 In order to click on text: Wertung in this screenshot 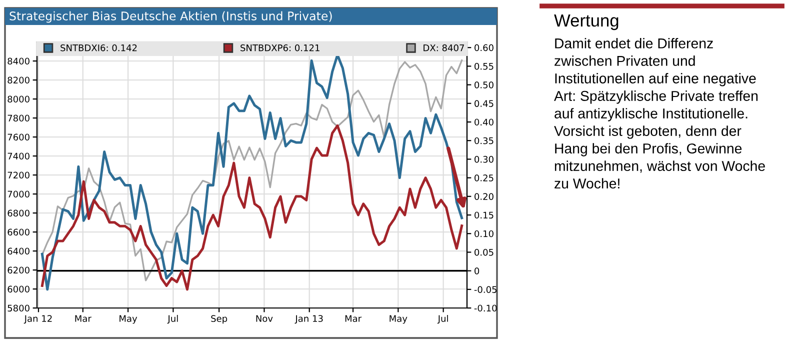, I will do `click(586, 22)`.